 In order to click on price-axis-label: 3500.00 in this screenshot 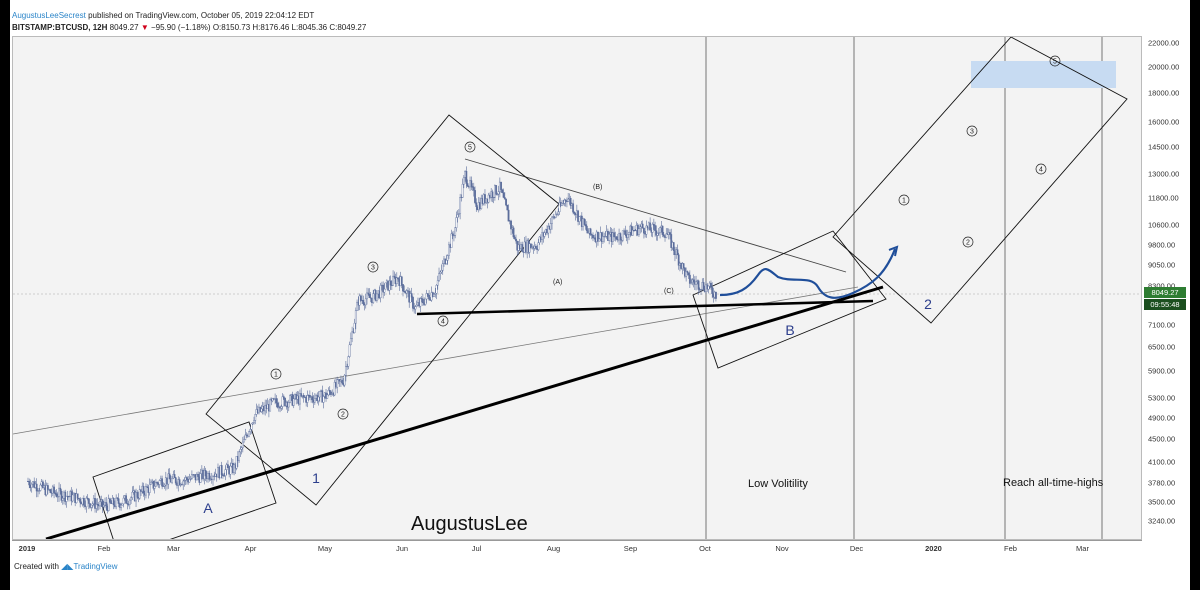, I will do `click(1162, 502)`.